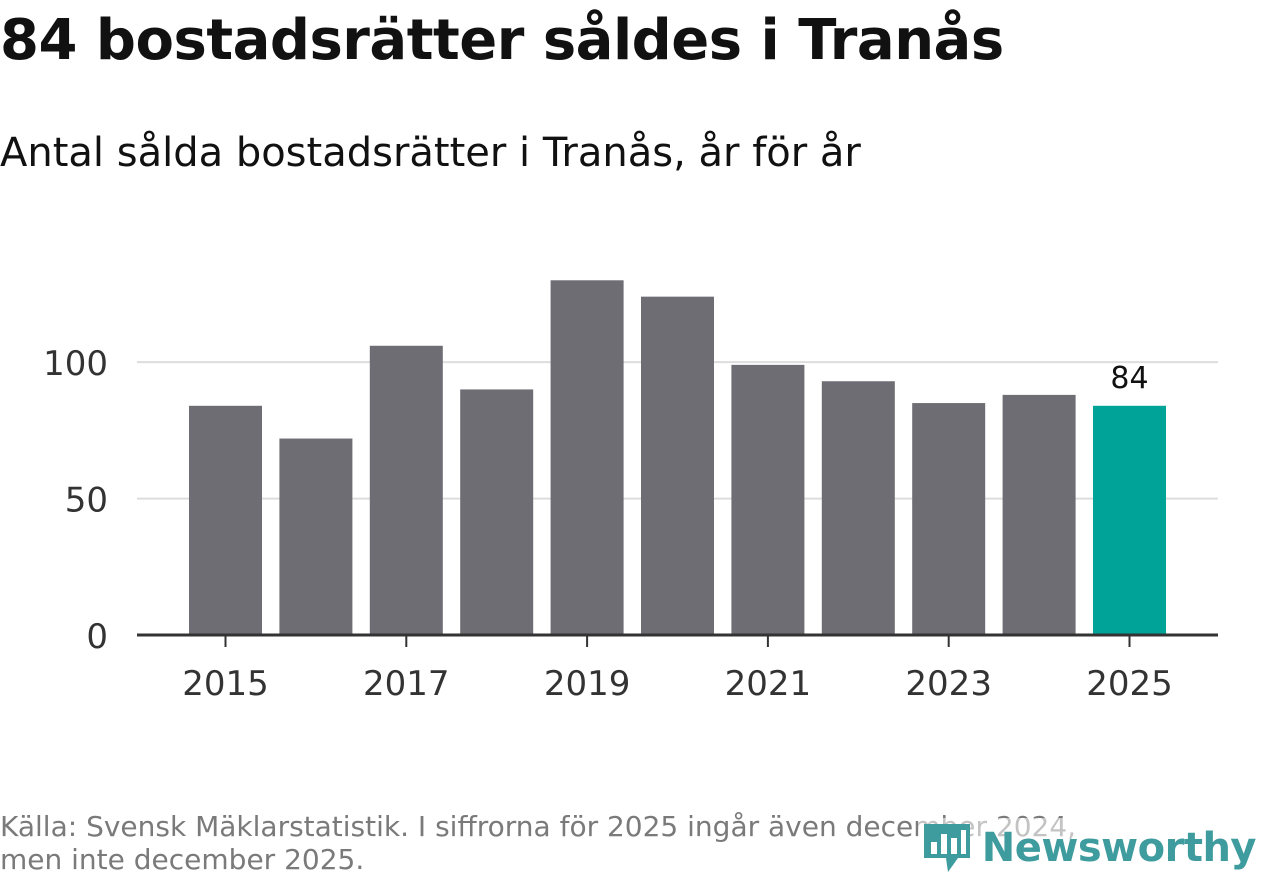 This screenshot has height=879, width=1262. What do you see at coordinates (225, 520) in the screenshot?
I see `bar-2015` at bounding box center [225, 520].